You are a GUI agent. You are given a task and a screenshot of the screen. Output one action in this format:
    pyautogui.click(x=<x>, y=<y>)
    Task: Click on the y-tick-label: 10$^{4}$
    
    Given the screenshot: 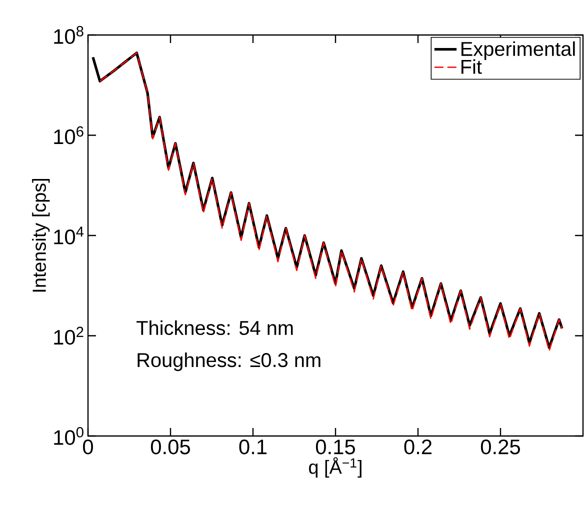 What is the action you would take?
    pyautogui.click(x=69, y=235)
    